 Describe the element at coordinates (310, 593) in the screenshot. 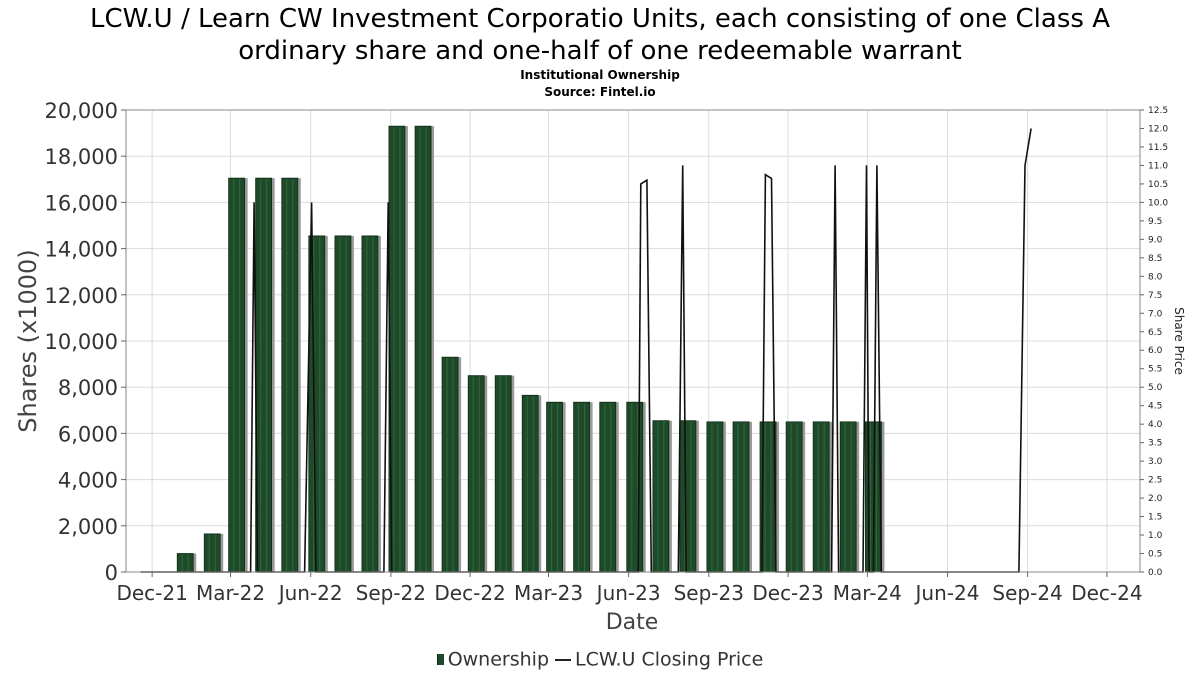

I see `x-tick-label: Jun-22` at that location.